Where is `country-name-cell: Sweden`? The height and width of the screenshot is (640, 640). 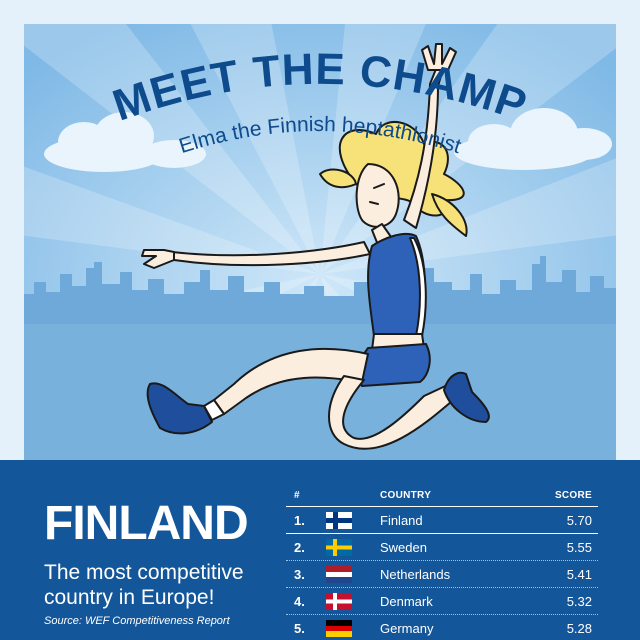
country-name-cell: Sweden is located at coordinates (403, 547).